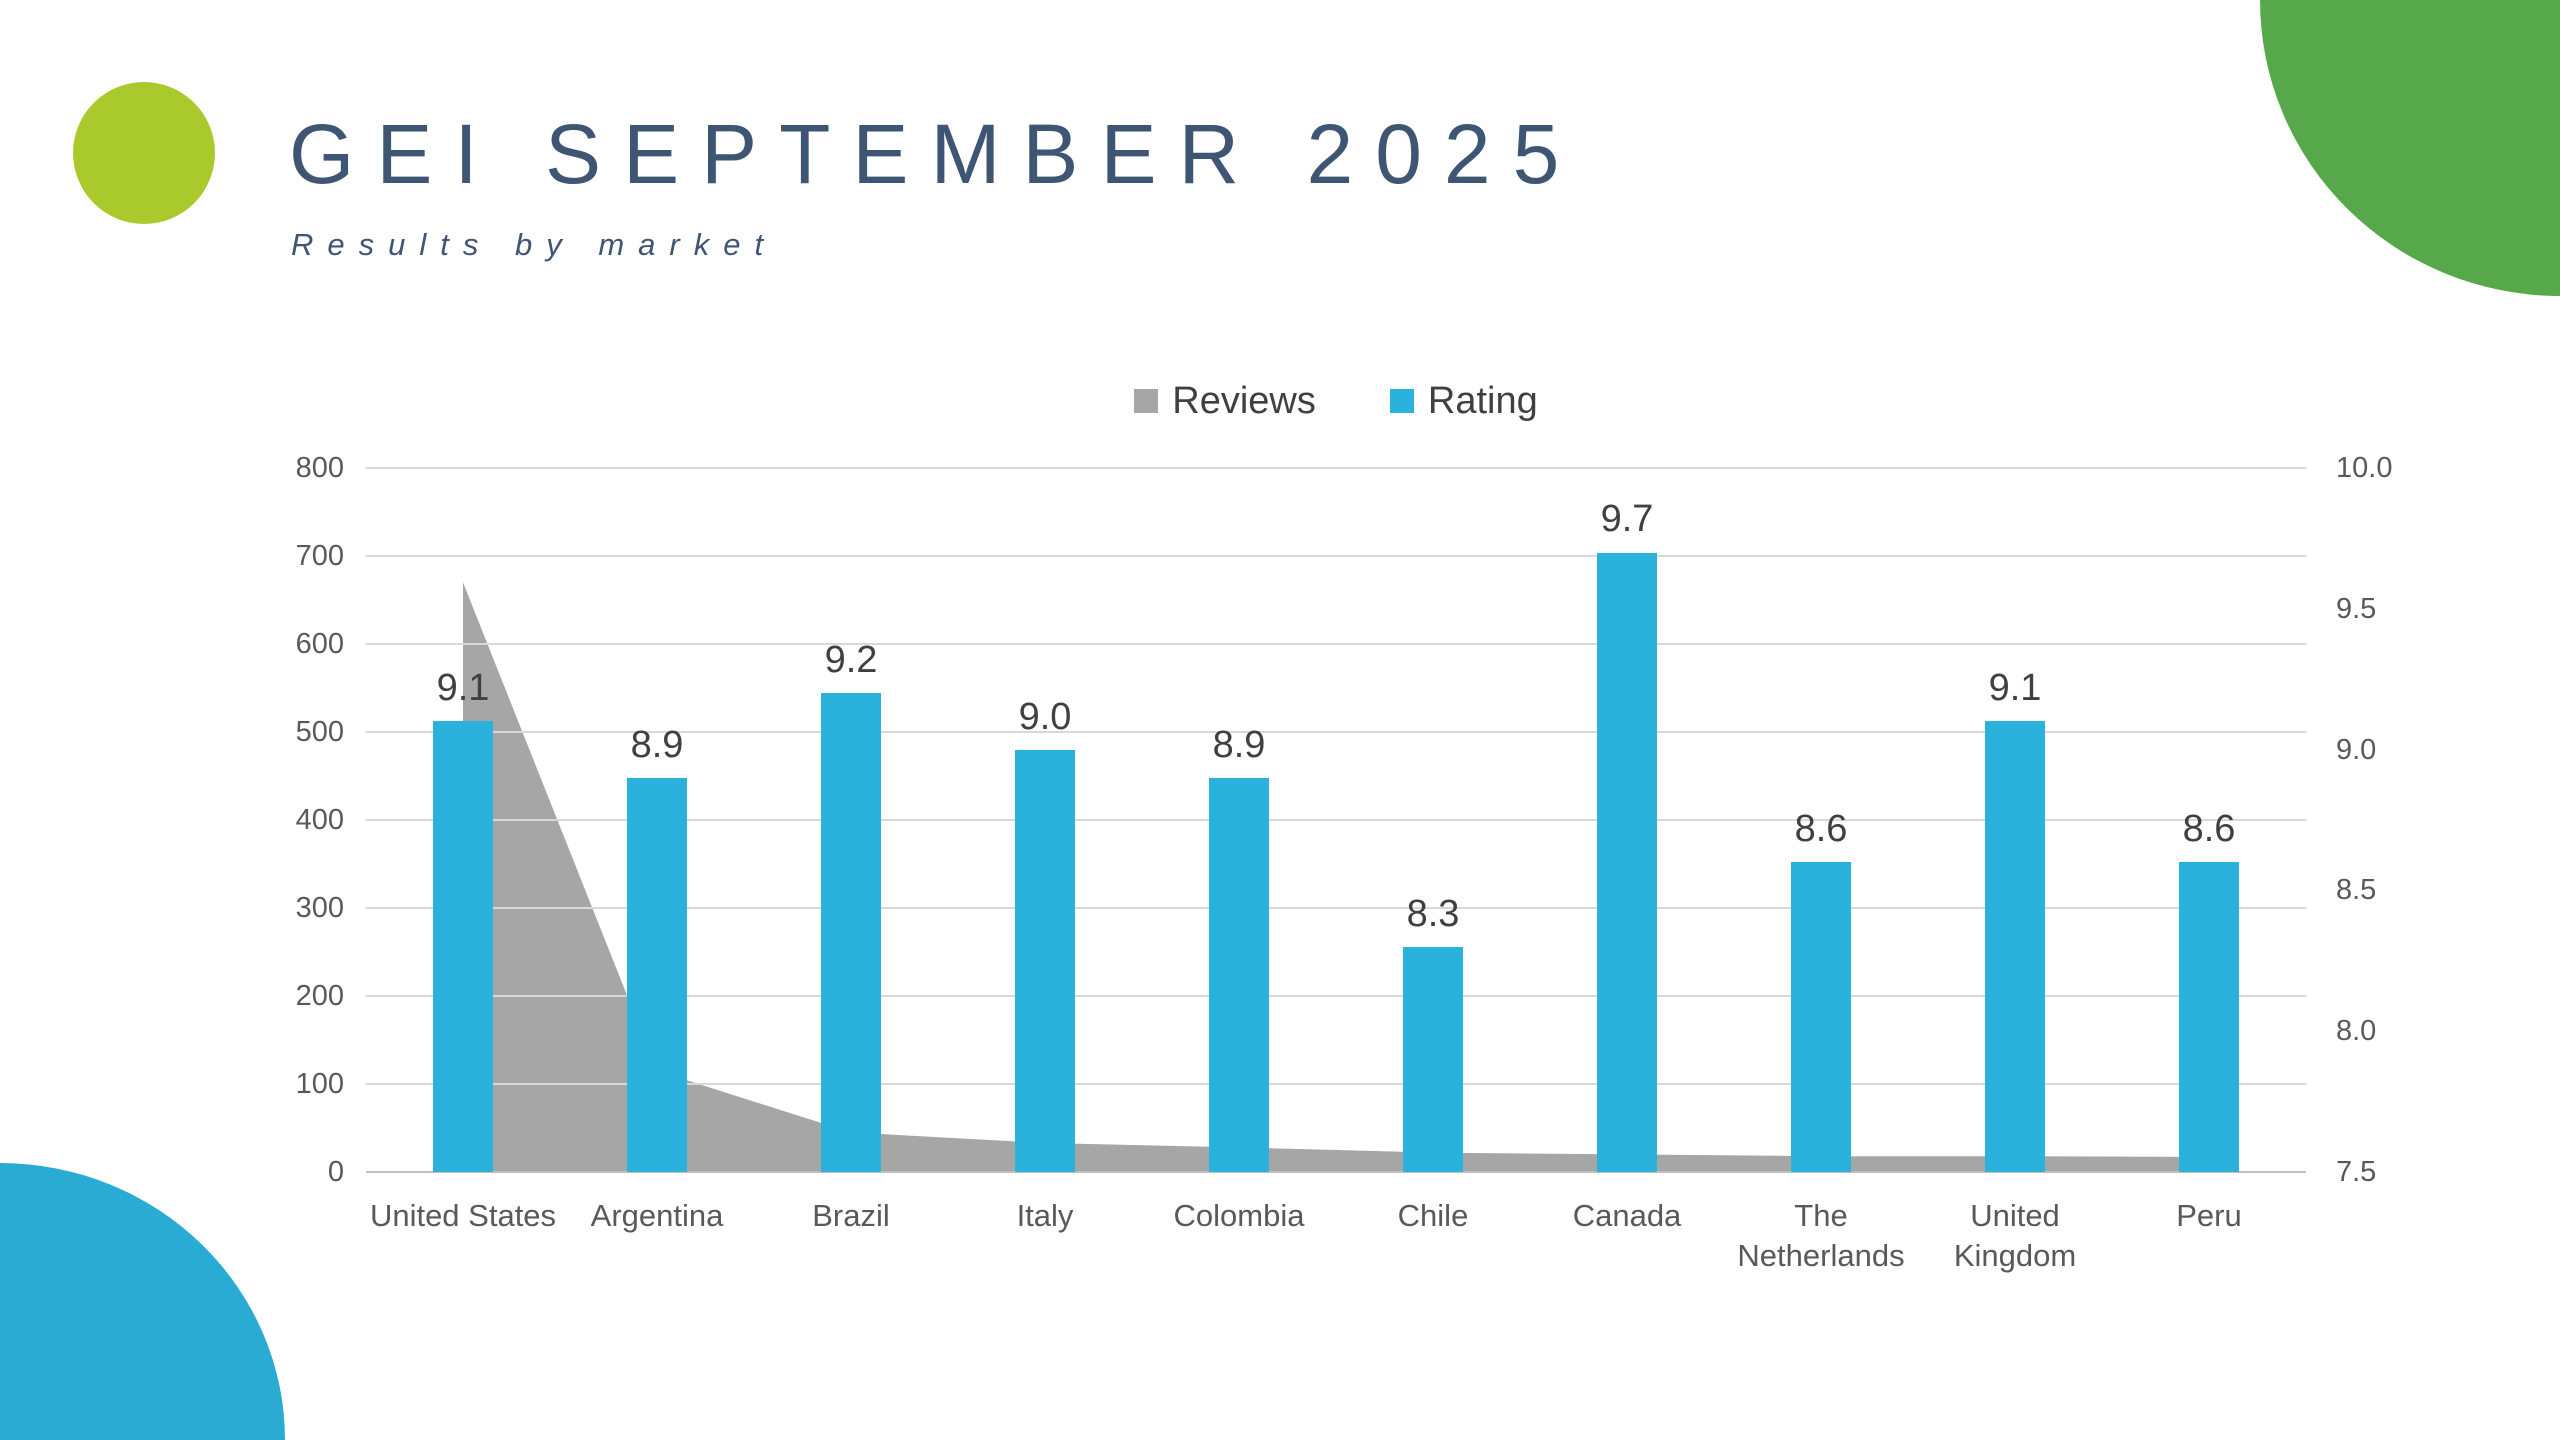 The width and height of the screenshot is (2560, 1440). I want to click on rating-bar-canada, so click(1627, 862).